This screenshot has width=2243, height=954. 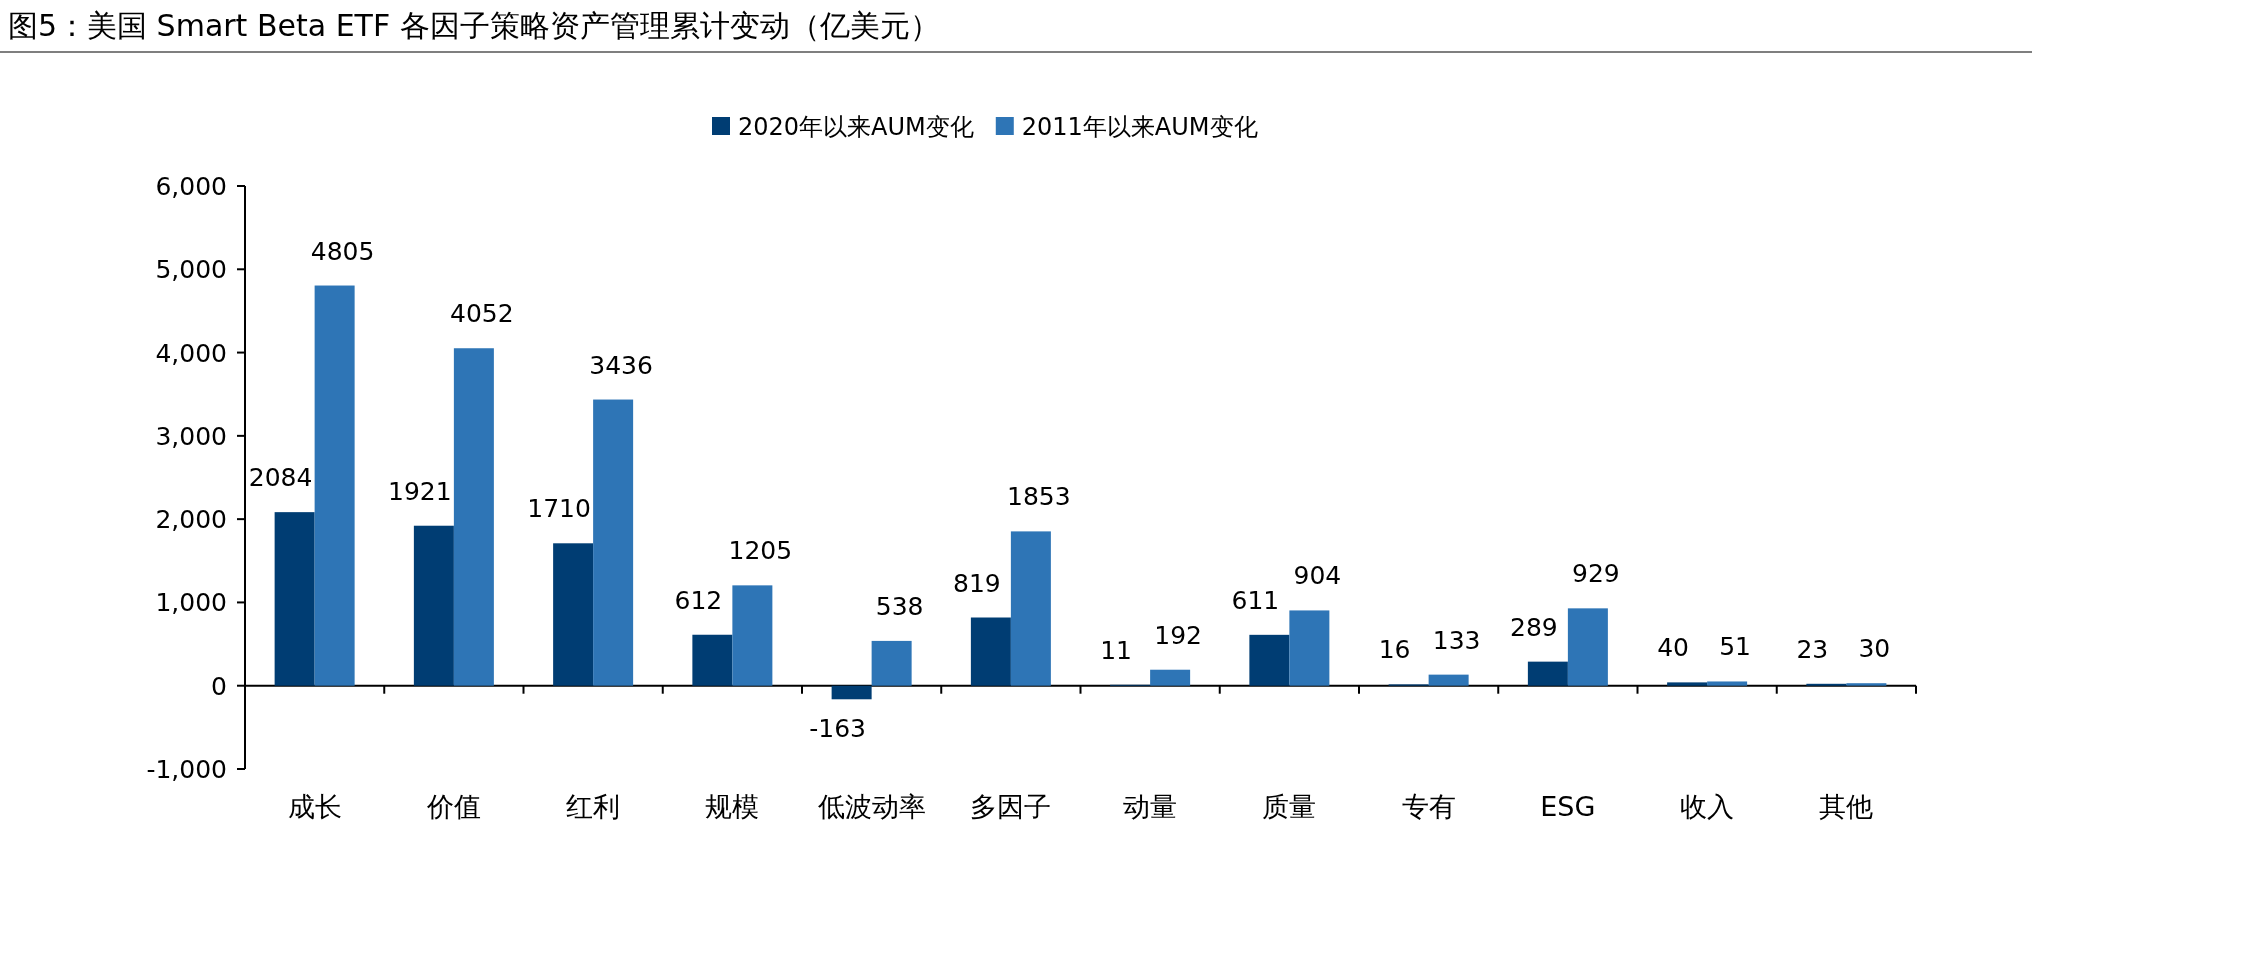 What do you see at coordinates (1846, 806) in the screenshot?
I see `x-tick-label: 其他` at bounding box center [1846, 806].